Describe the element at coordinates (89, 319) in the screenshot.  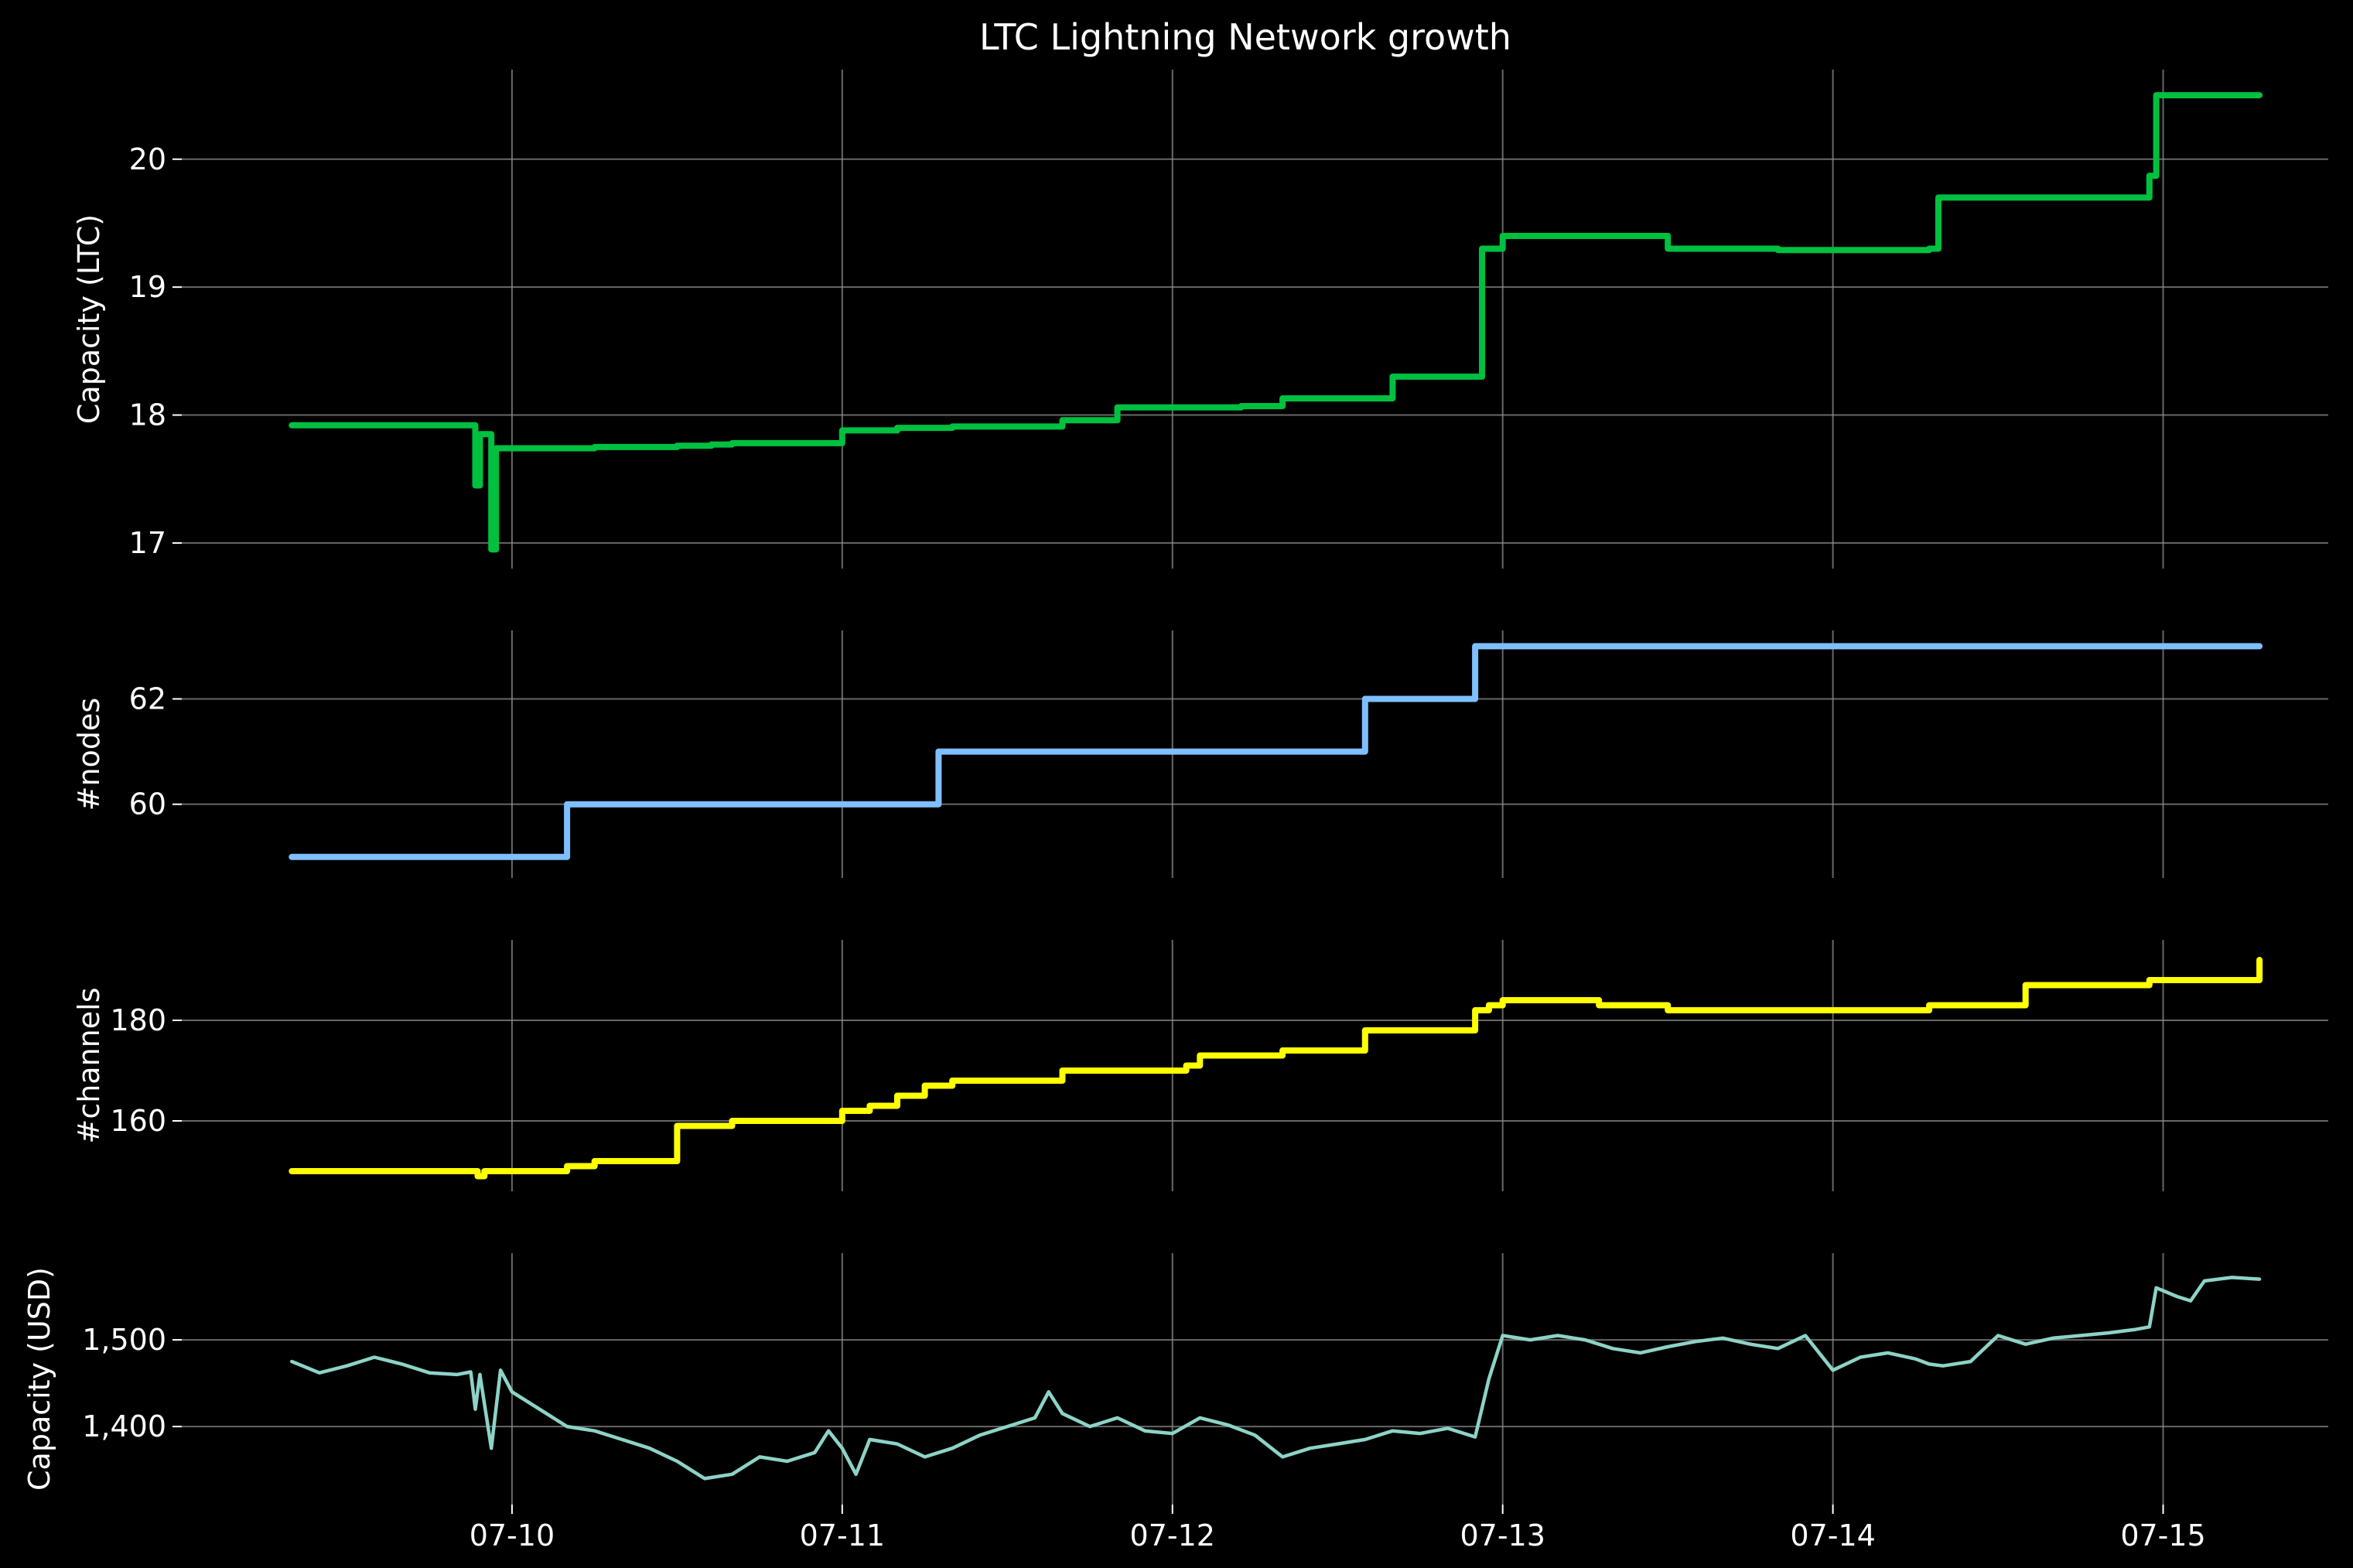
I see `y-axis-label: Capacity (LTC)` at that location.